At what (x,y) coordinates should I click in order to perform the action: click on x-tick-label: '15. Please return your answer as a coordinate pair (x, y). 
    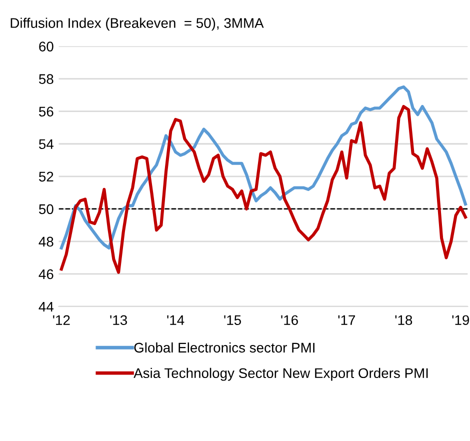
    Looking at the image, I should click on (232, 320).